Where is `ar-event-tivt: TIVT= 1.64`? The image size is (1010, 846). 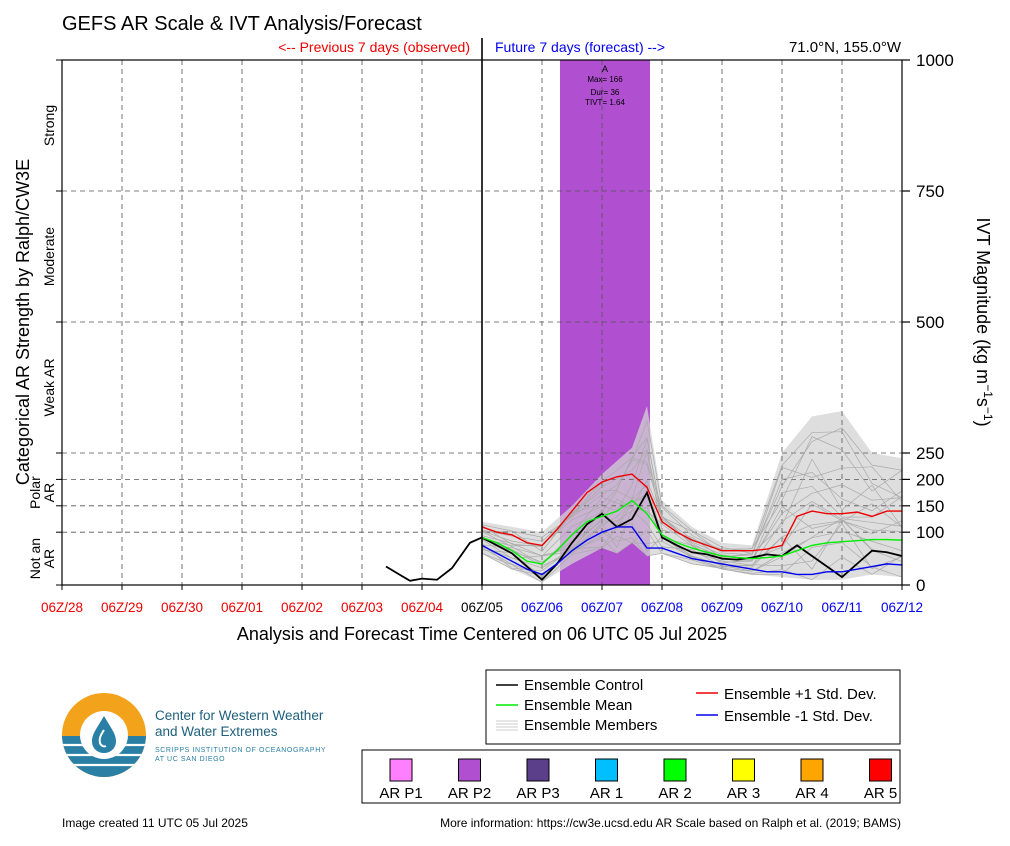 ar-event-tivt: TIVT= 1.64 is located at coordinates (605, 102).